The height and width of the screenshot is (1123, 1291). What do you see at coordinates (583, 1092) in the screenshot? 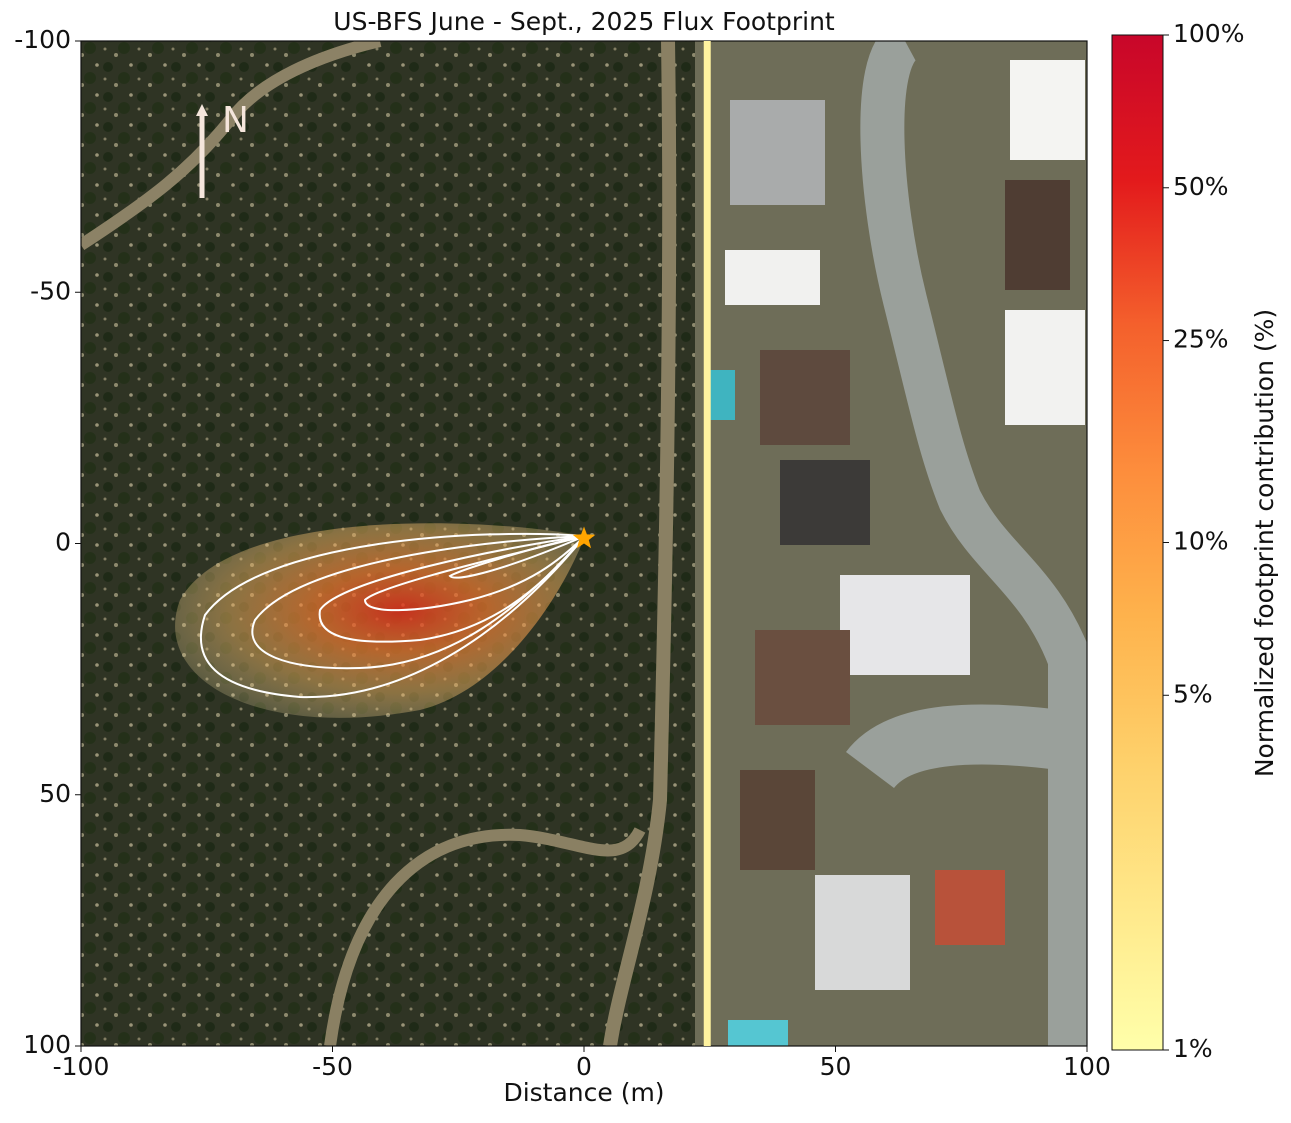
I see `x-axis-label: Distance (m)` at bounding box center [583, 1092].